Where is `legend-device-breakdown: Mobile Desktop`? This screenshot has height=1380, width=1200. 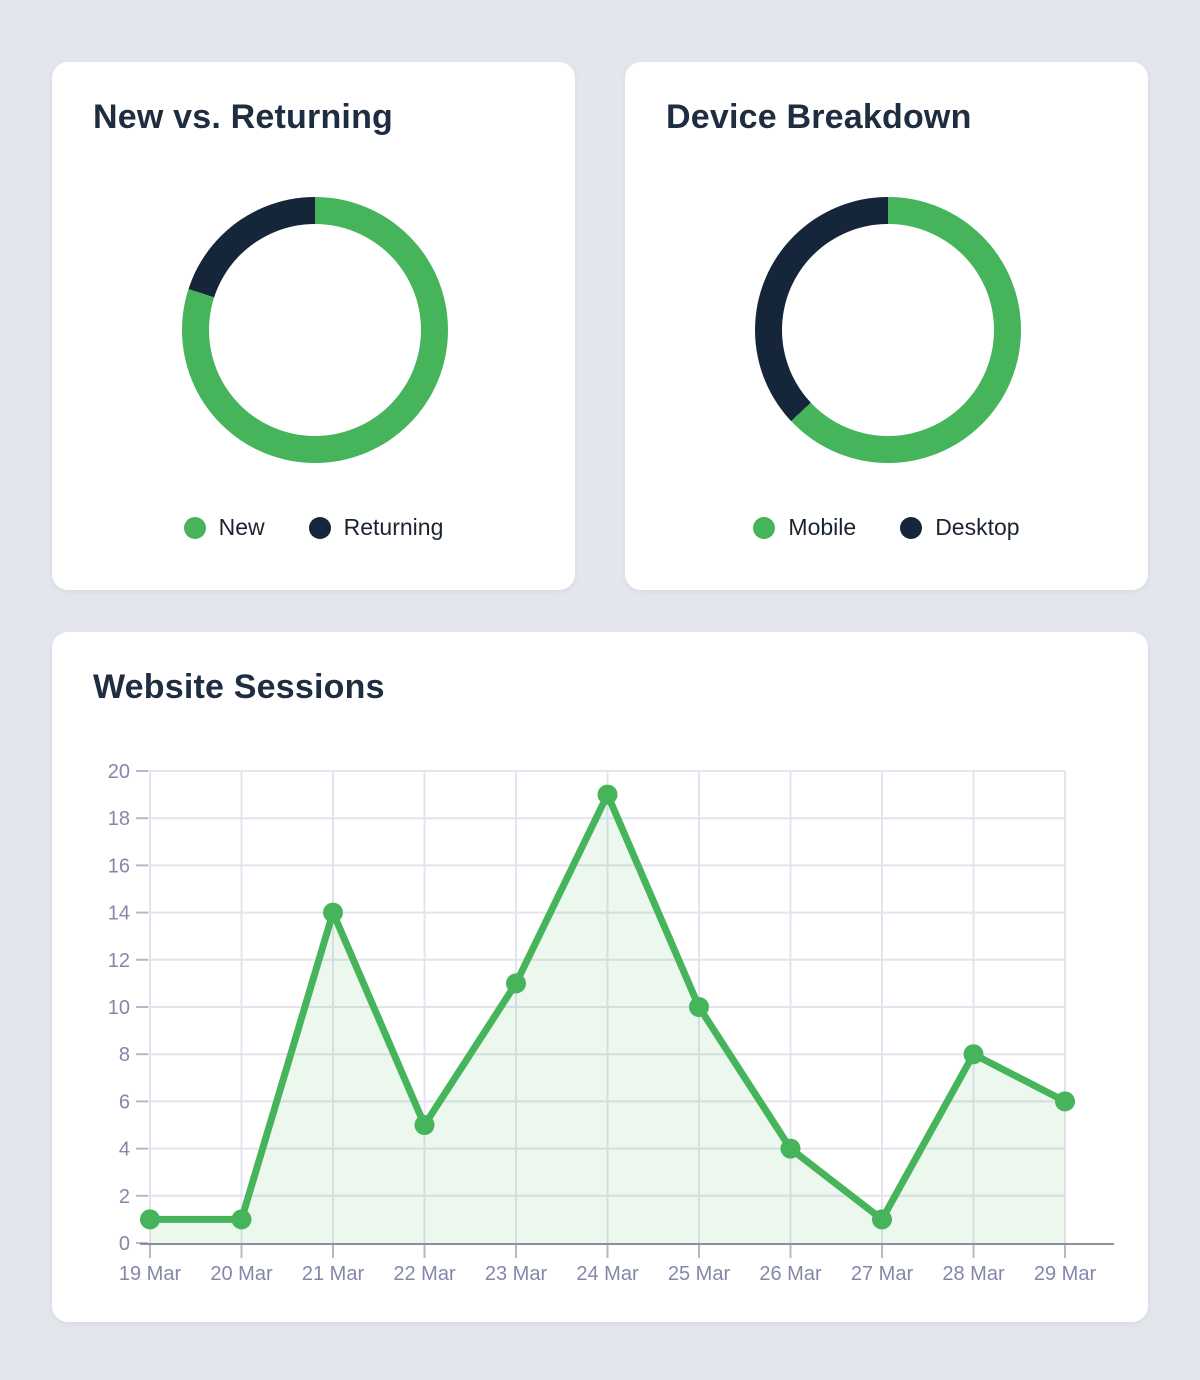
legend-device-breakdown: Mobile Desktop is located at coordinates (886, 527).